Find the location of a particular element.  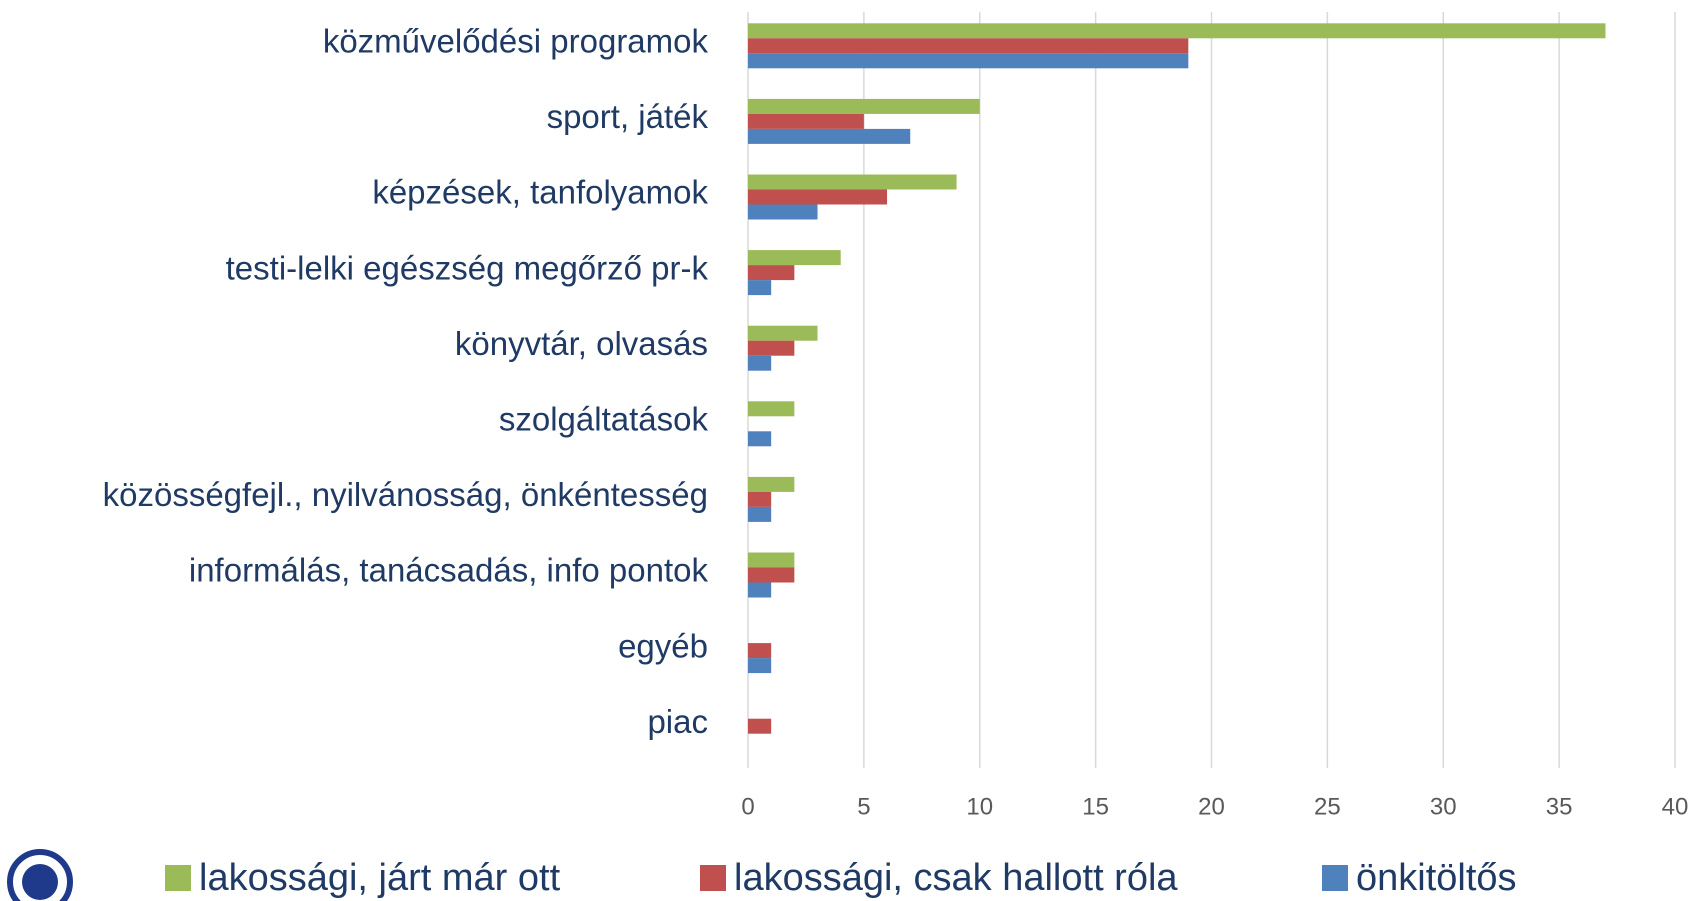

x-tick-label: 10 is located at coordinates (979, 806).